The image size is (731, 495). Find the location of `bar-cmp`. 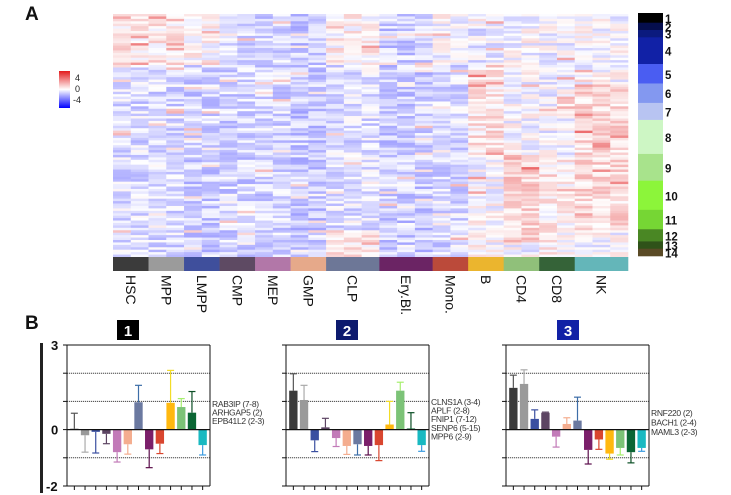

bar-cmp is located at coordinates (545, 421).